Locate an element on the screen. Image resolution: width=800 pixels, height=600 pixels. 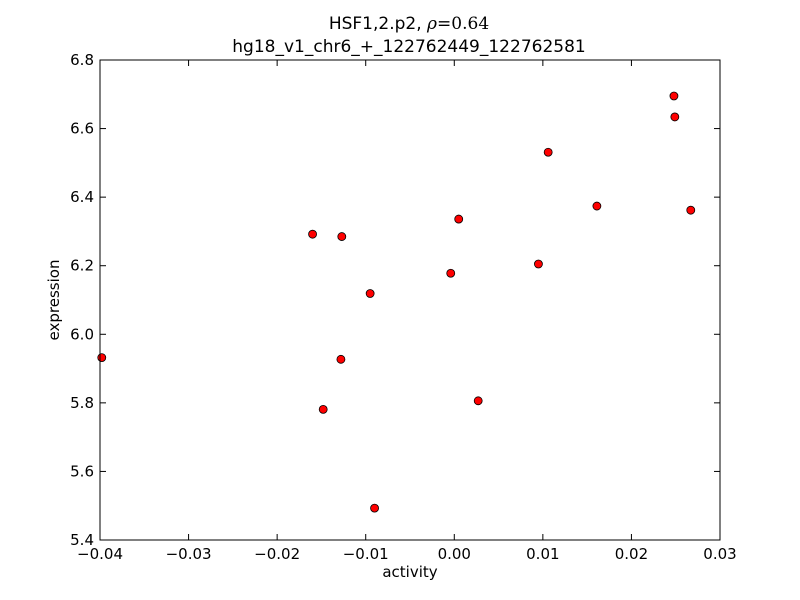
x-tick-label-0: −0.04 is located at coordinates (100, 554).